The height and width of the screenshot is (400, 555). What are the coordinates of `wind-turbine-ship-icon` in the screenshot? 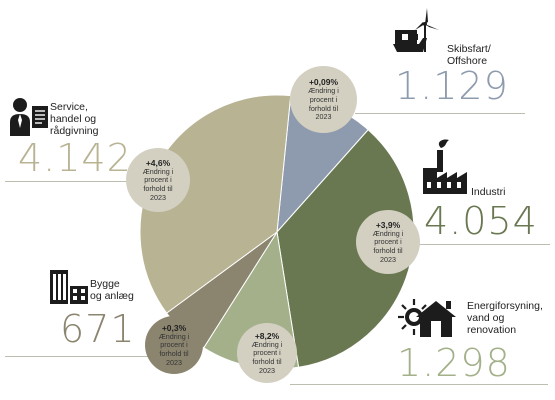 It's located at (417, 31).